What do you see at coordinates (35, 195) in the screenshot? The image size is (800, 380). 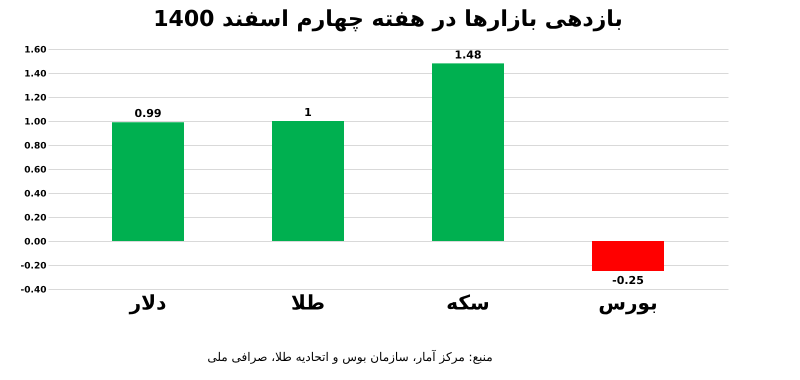 I see `y-tick-label: 0.40` at bounding box center [35, 195].